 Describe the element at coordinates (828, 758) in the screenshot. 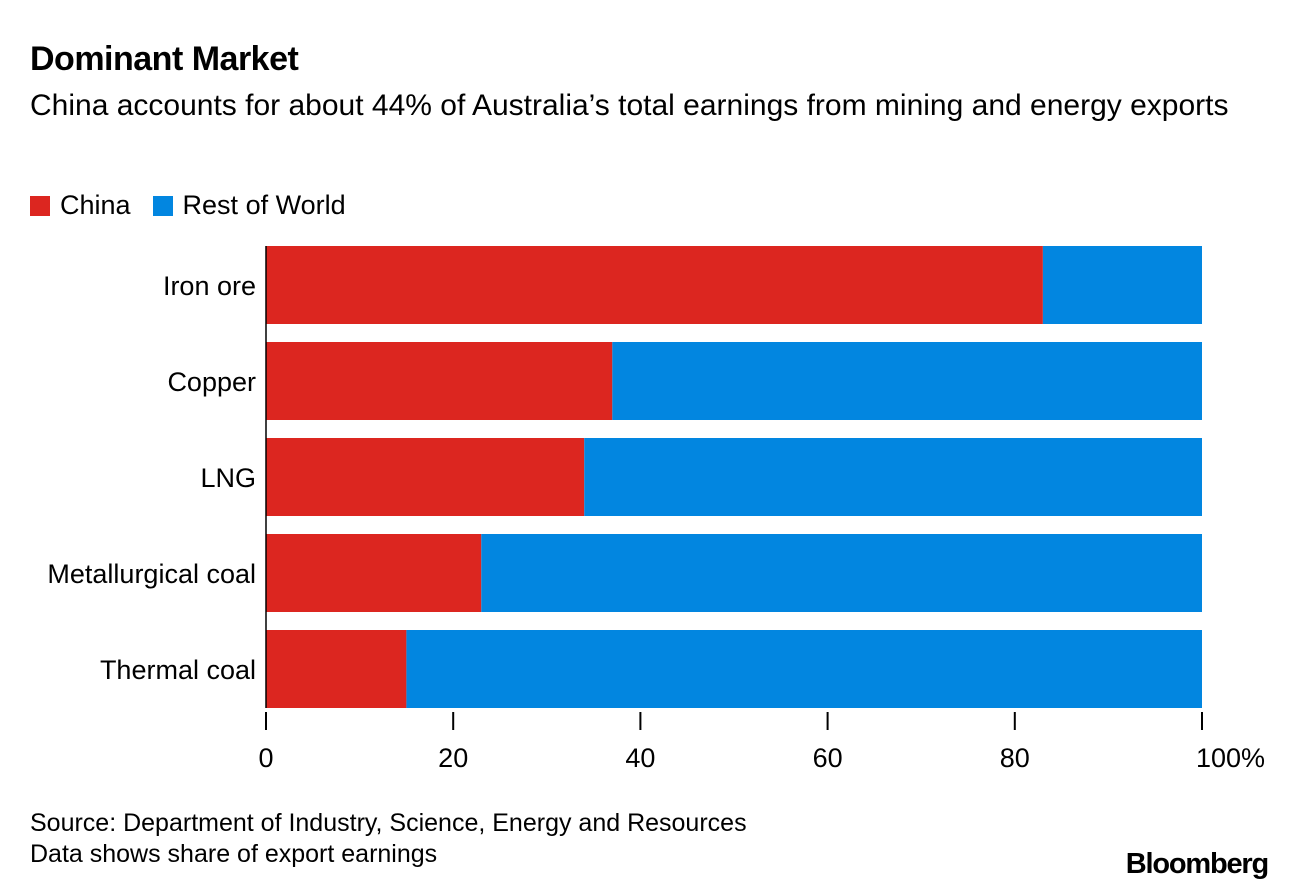

I see `x-tick-label: 60` at that location.